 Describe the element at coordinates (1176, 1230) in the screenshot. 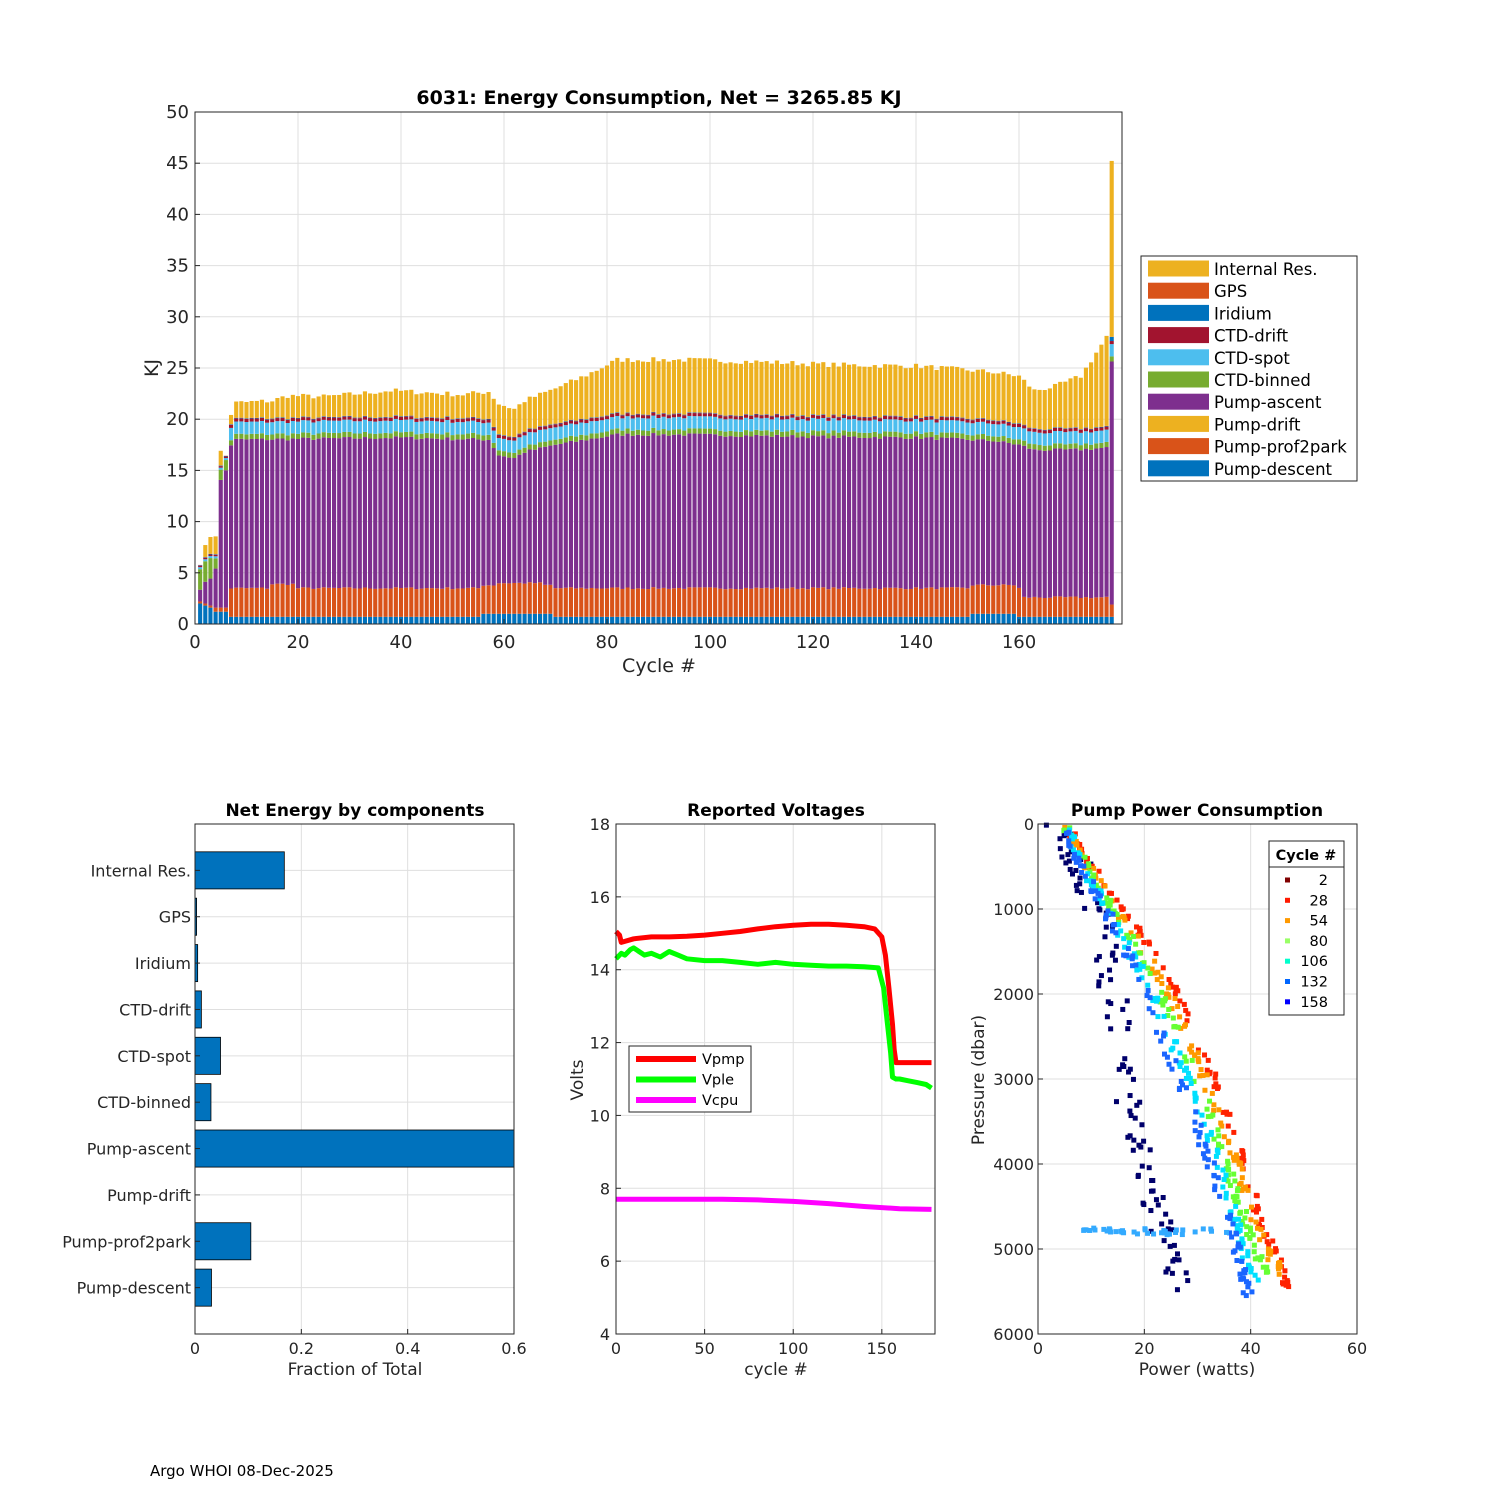

I see `pump-power-point-horizontal-cluster` at that location.